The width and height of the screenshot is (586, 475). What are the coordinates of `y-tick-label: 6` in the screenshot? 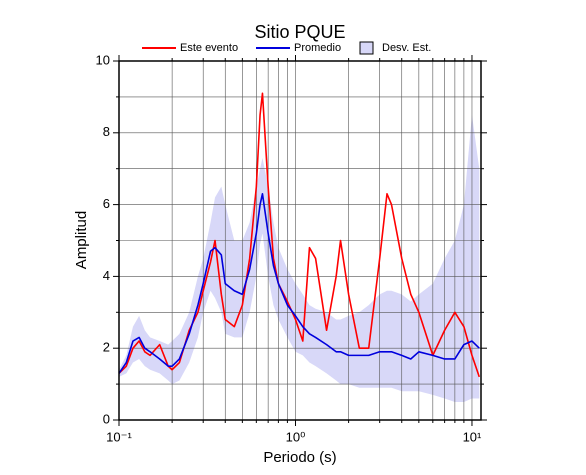 It's located at (106, 203).